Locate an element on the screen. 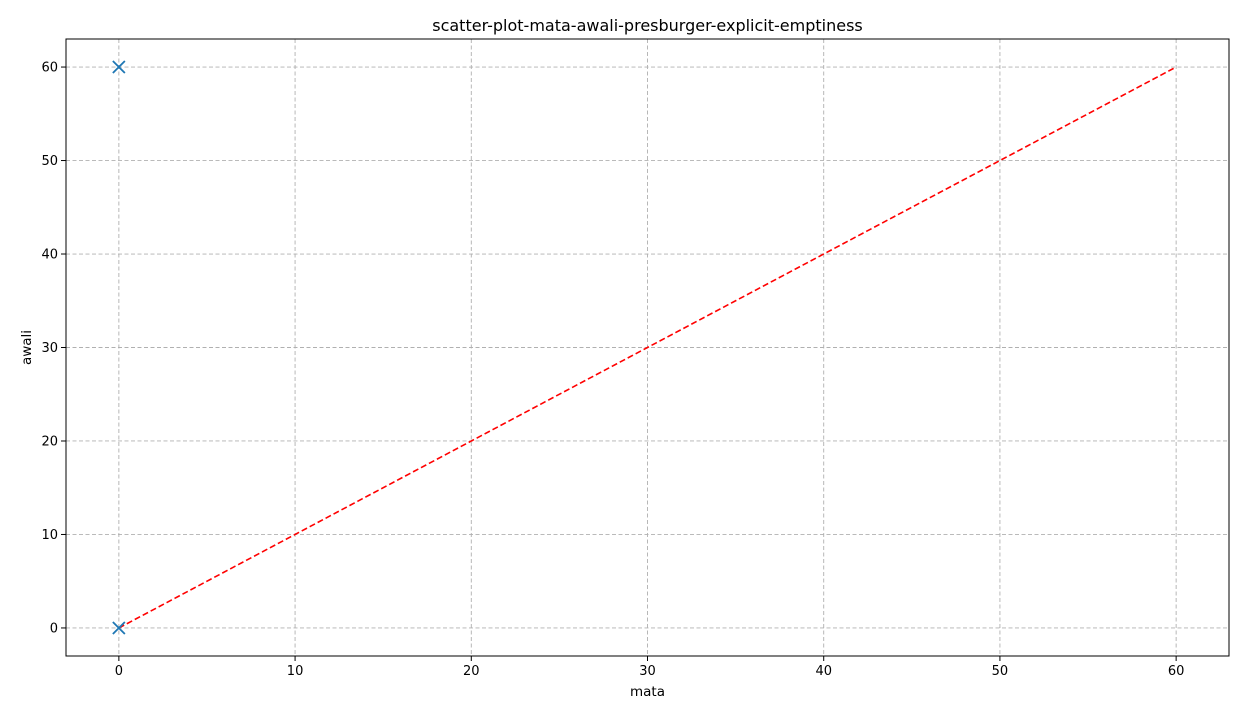  y-tick-label: 60 is located at coordinates (49, 68).